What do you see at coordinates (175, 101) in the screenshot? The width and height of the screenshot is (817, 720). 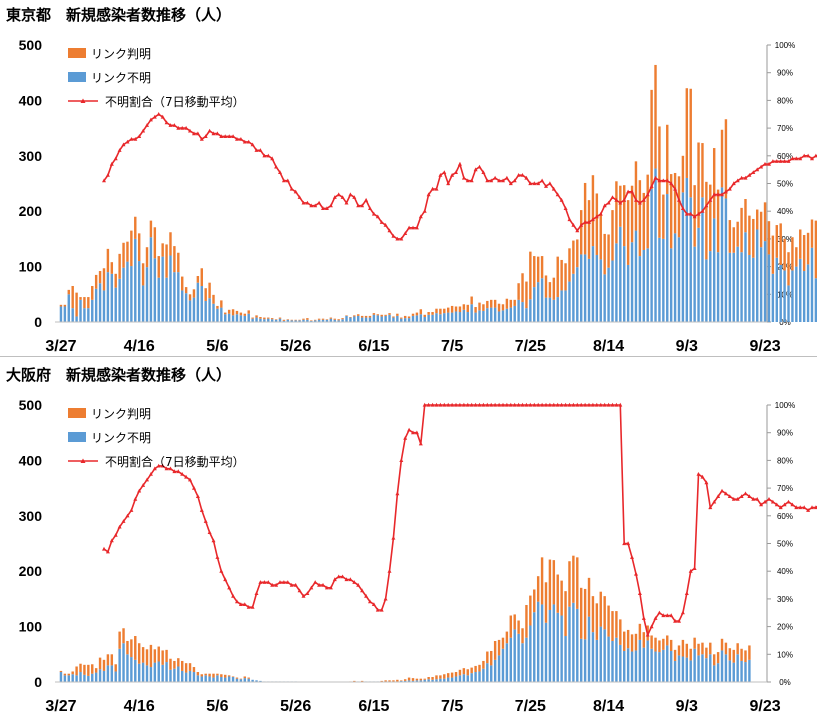 I see `legend-label-ratio: 不明割合（7日移動平均）` at bounding box center [175, 101].